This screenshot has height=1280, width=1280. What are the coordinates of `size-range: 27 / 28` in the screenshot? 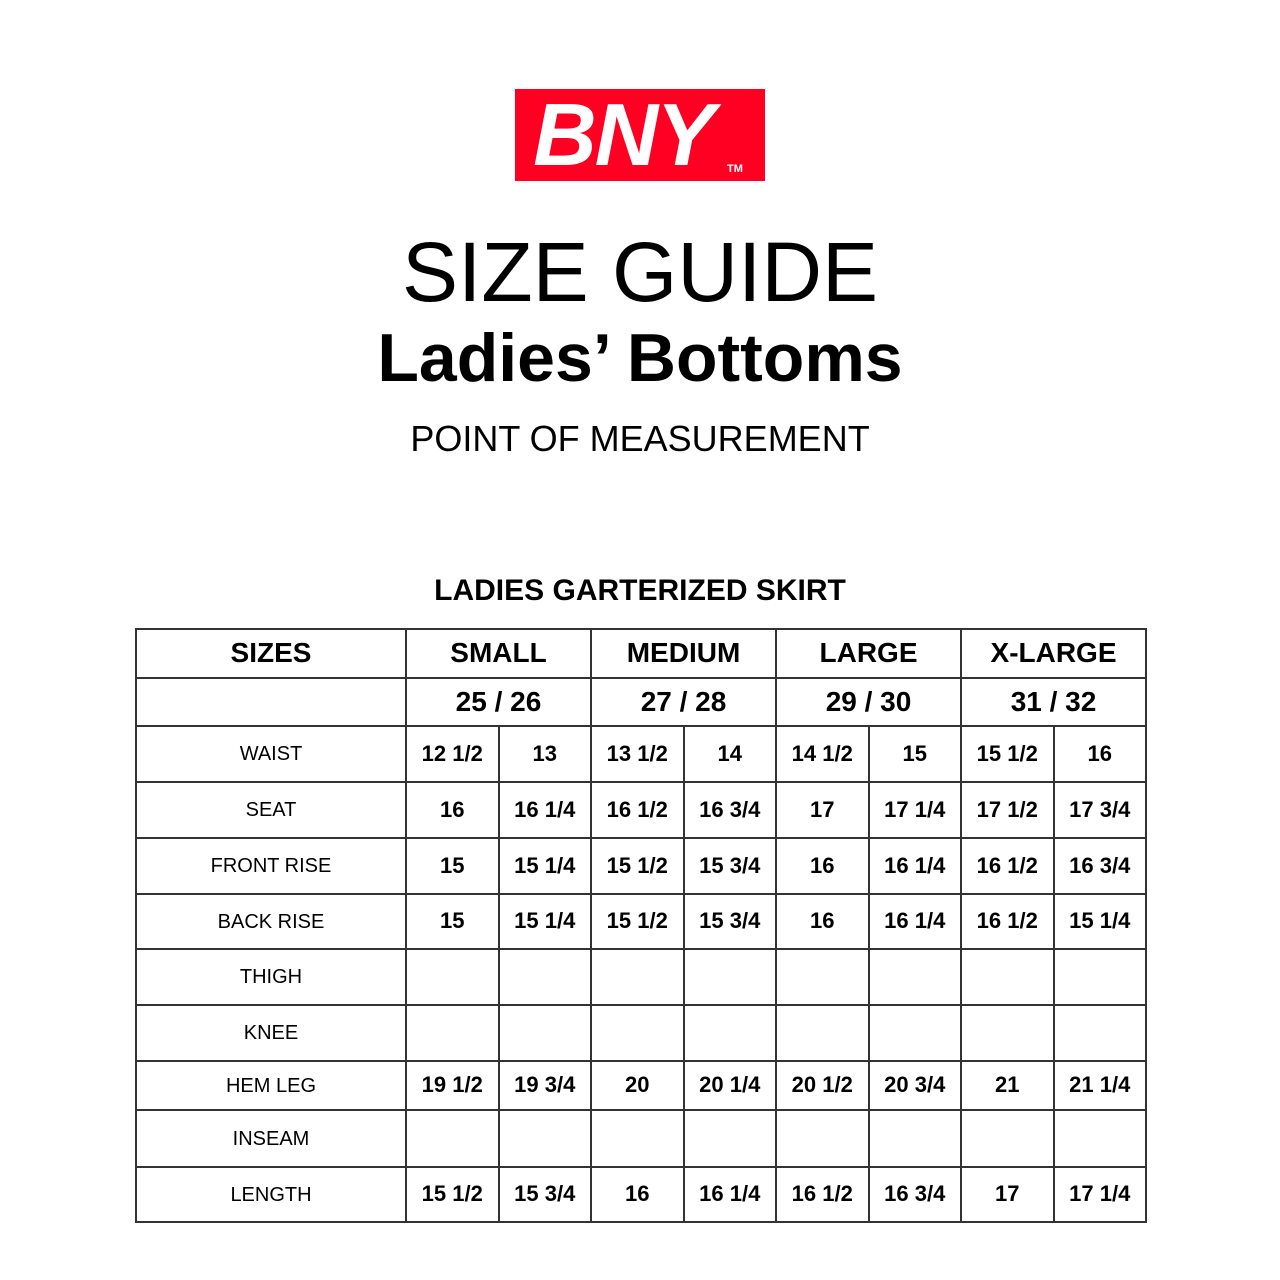 It's located at (683, 702).